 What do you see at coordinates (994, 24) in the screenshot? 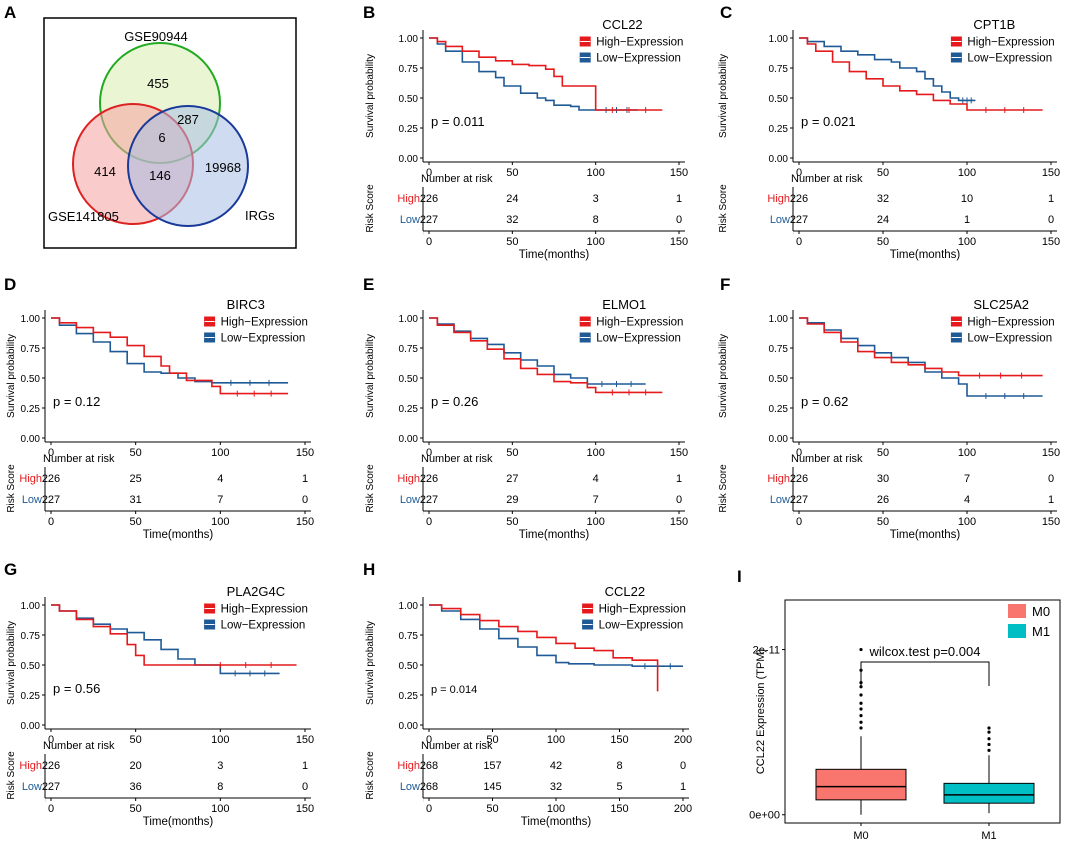
I see `gene-title: CPT1B` at bounding box center [994, 24].